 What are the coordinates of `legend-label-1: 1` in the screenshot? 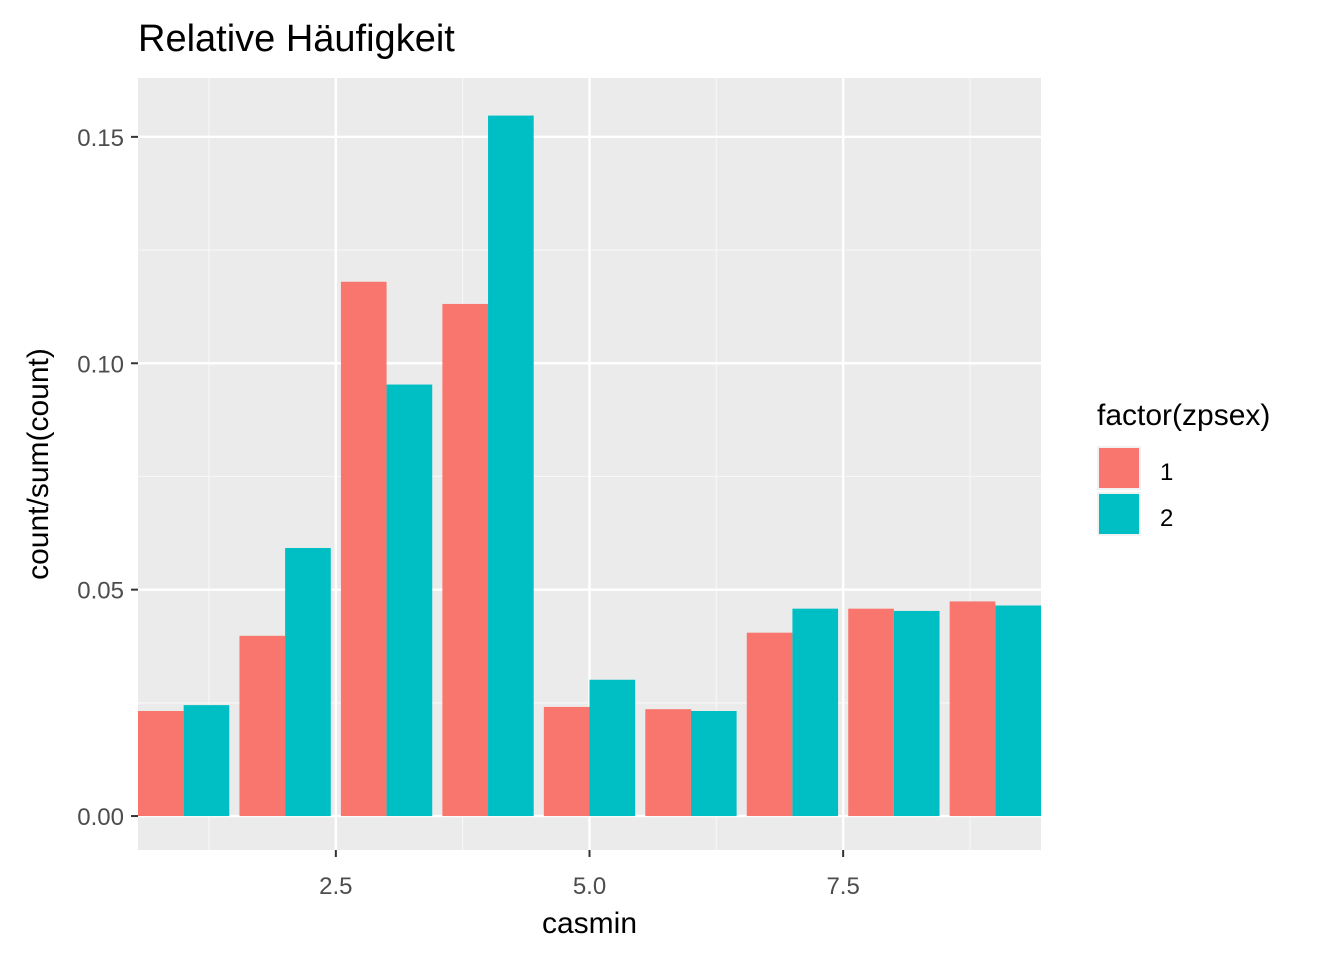 It's located at (1166, 472).